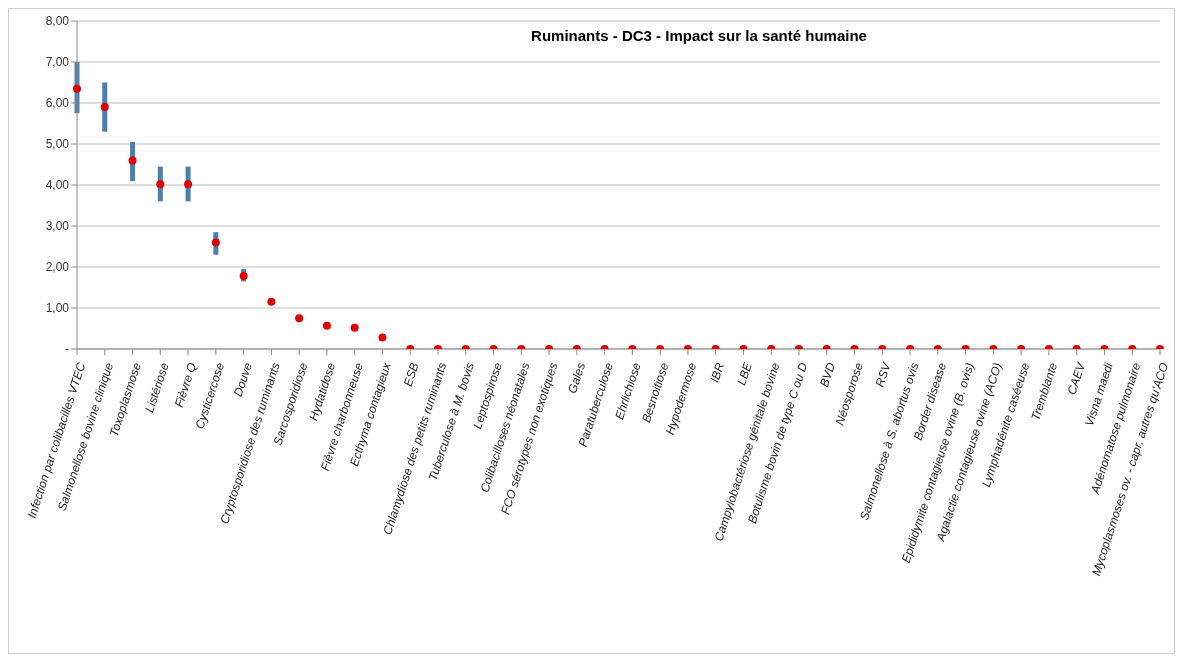 This screenshot has height=660, width=1183. Describe the element at coordinates (57, 103) in the screenshot. I see `y-tick-label: 6,00` at that location.